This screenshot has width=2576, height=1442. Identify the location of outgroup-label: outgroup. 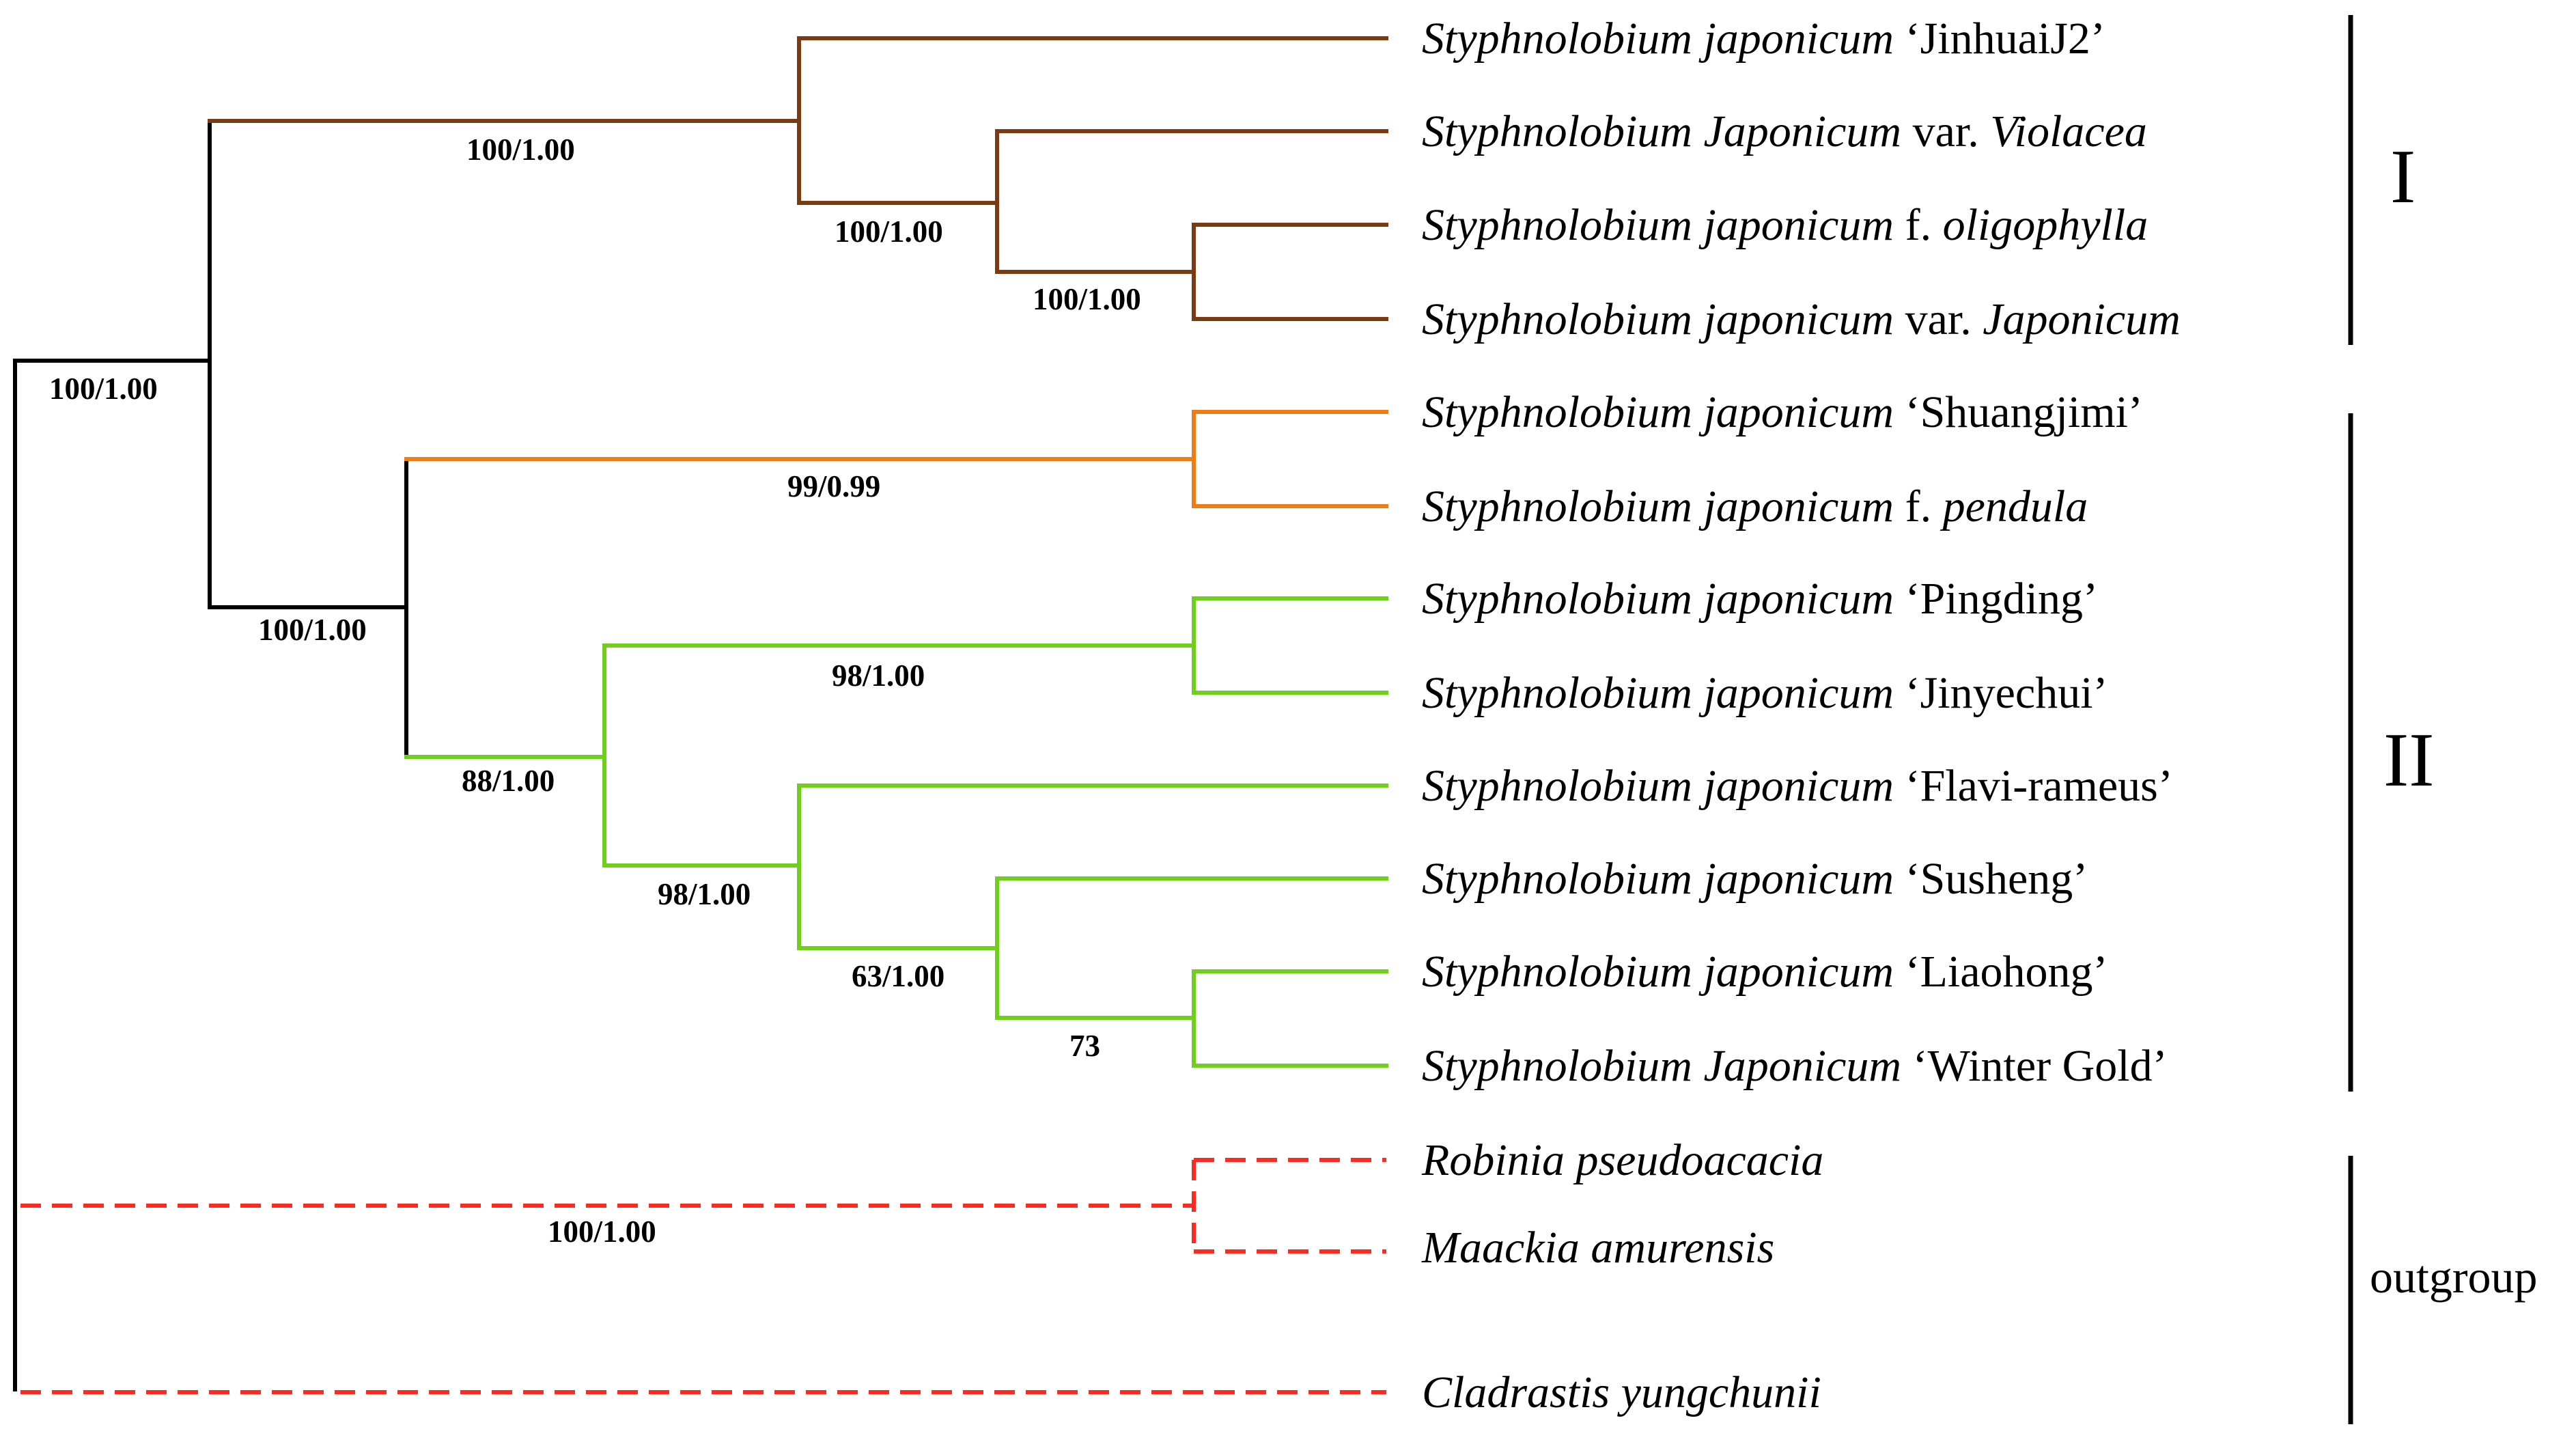
(2454, 1277).